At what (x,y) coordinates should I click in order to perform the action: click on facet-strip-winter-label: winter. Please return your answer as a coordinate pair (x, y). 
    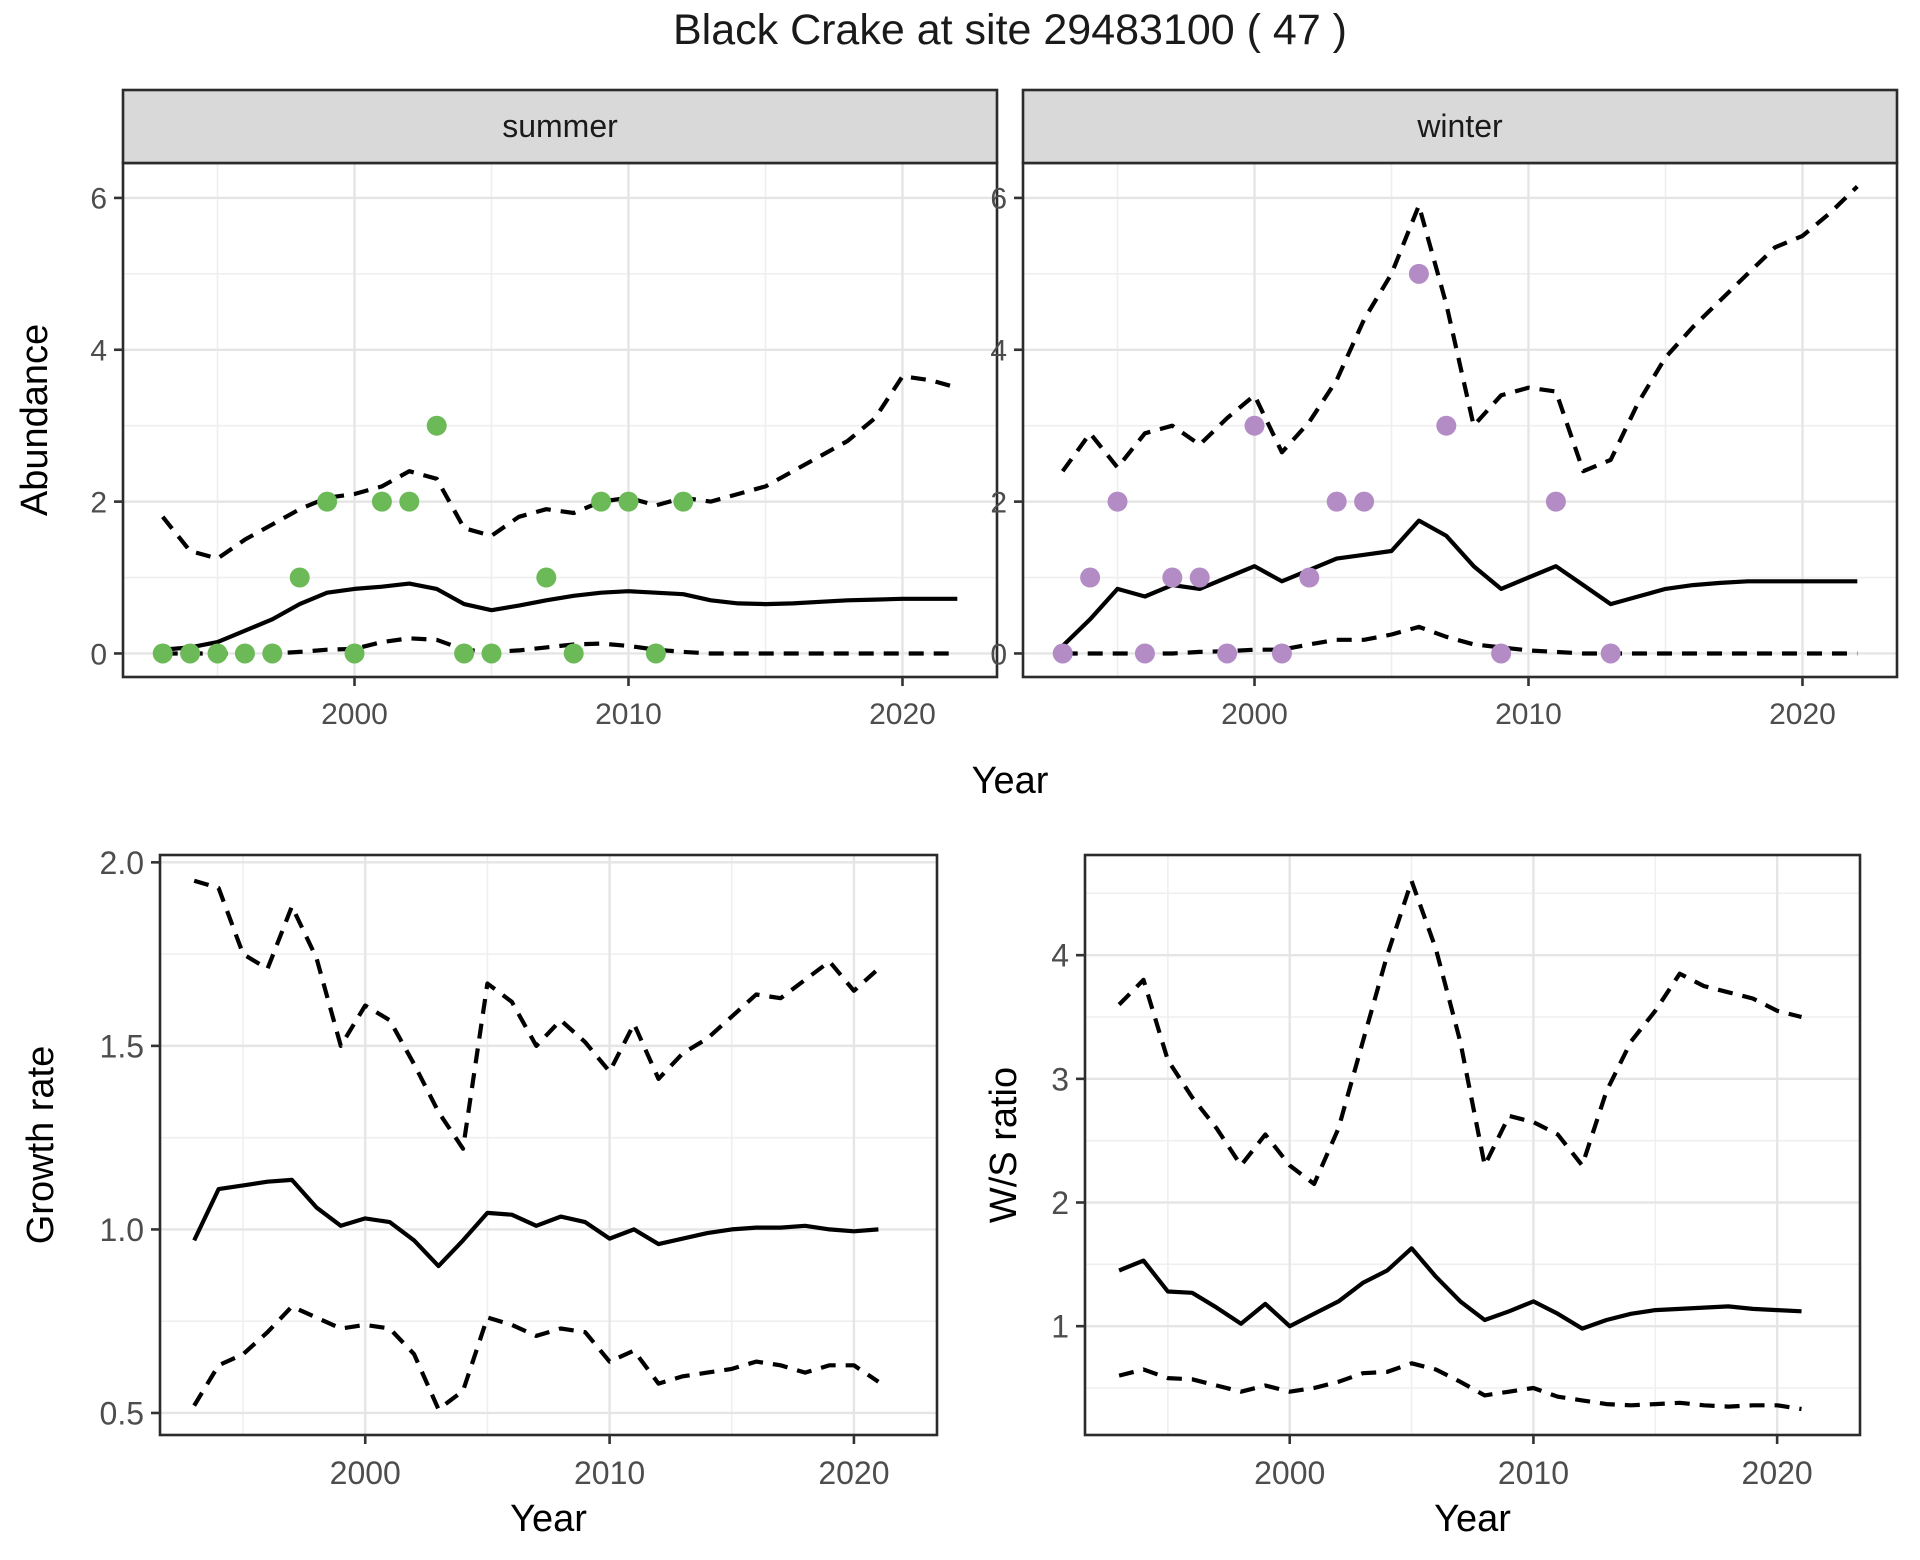
    Looking at the image, I should click on (1460, 126).